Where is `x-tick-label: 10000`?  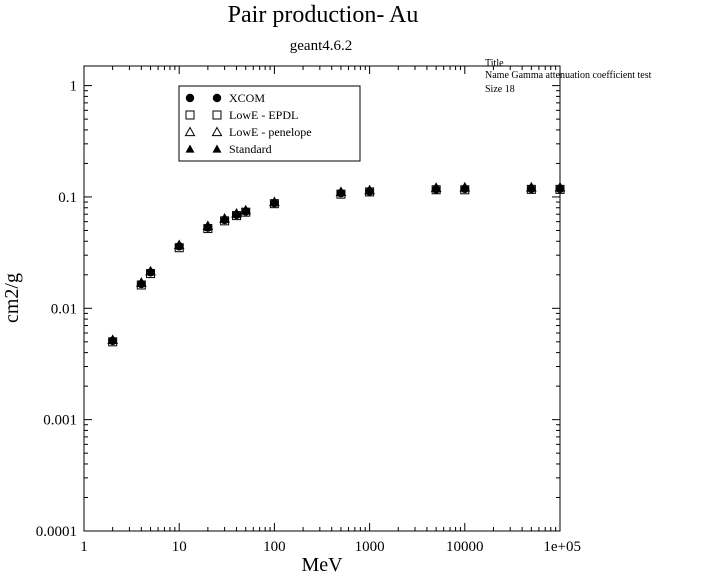
x-tick-label: 10000 is located at coordinates (465, 547).